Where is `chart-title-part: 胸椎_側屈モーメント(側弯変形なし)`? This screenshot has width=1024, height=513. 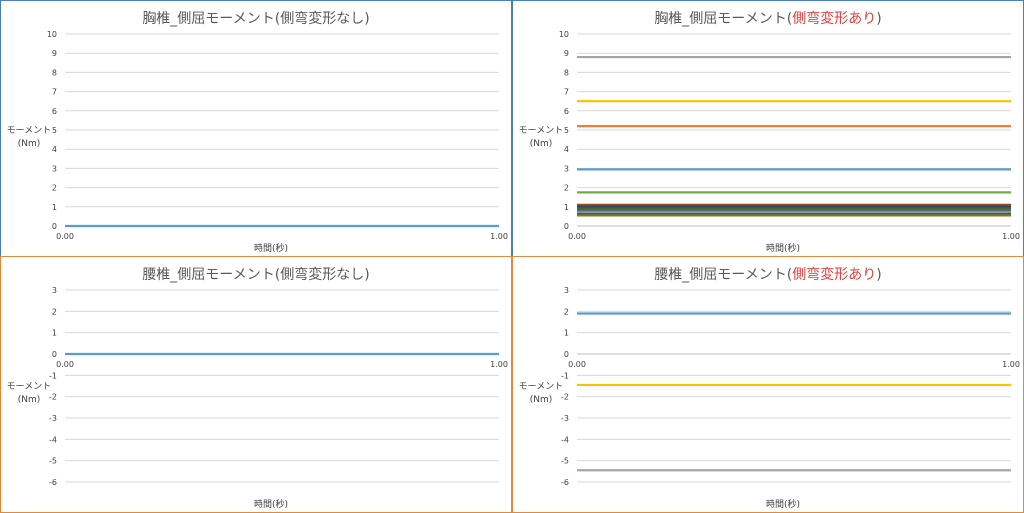
chart-title-part: 胸椎_側屈モーメント(側弯変形なし) is located at coordinates (255, 18).